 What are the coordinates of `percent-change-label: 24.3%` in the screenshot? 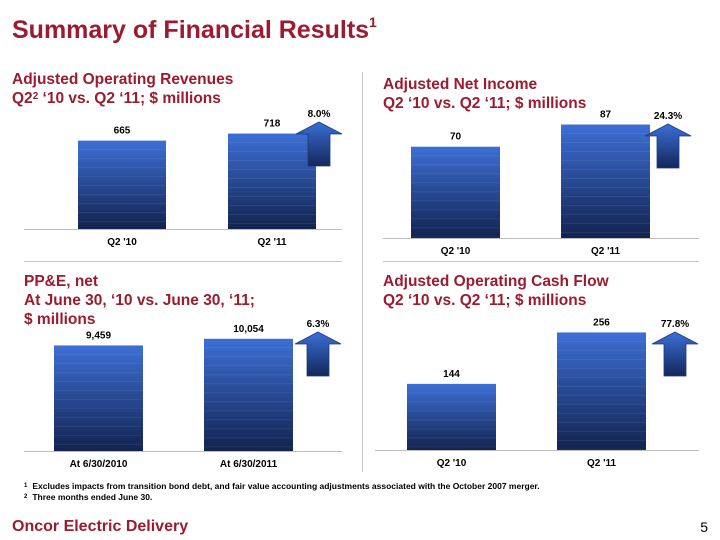 It's located at (668, 116).